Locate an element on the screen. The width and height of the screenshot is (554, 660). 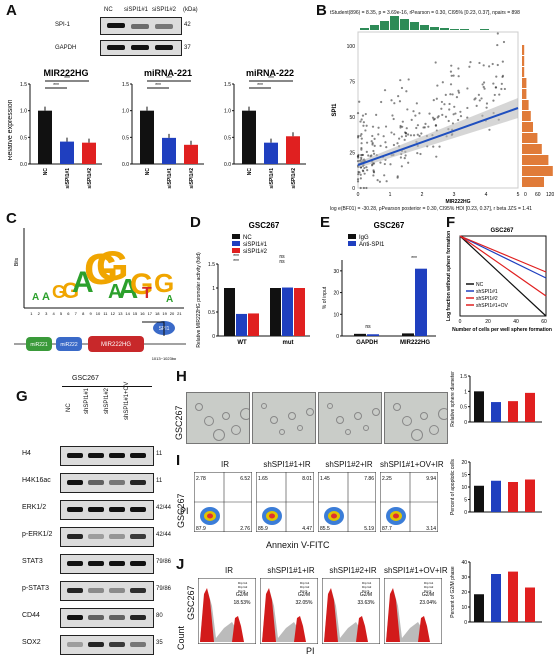
h-micrograph: shSPI1#1 is located at coordinates (284, 418).